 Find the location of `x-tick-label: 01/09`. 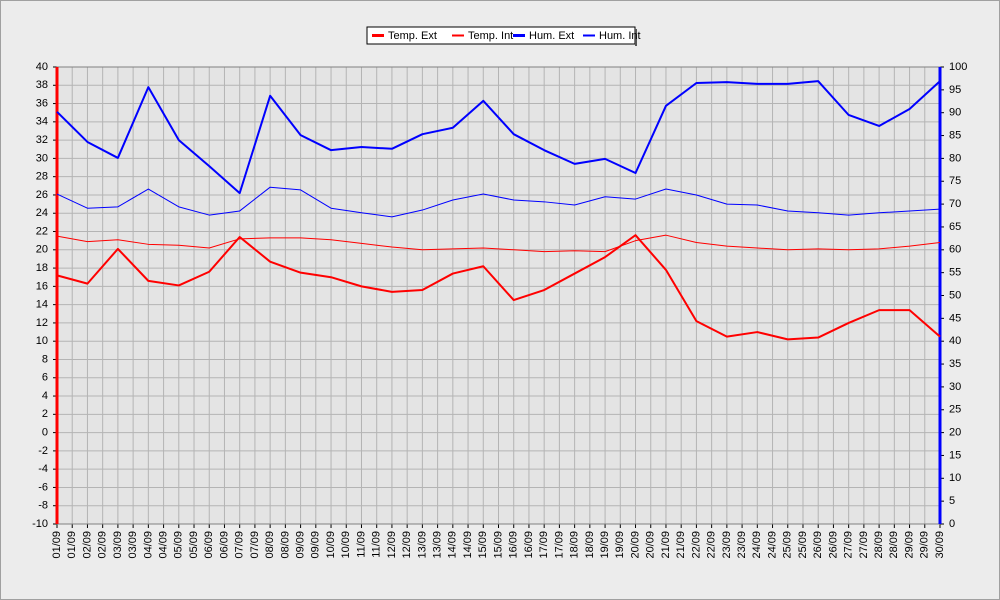

x-tick-label: 01/09 is located at coordinates (57, 545).